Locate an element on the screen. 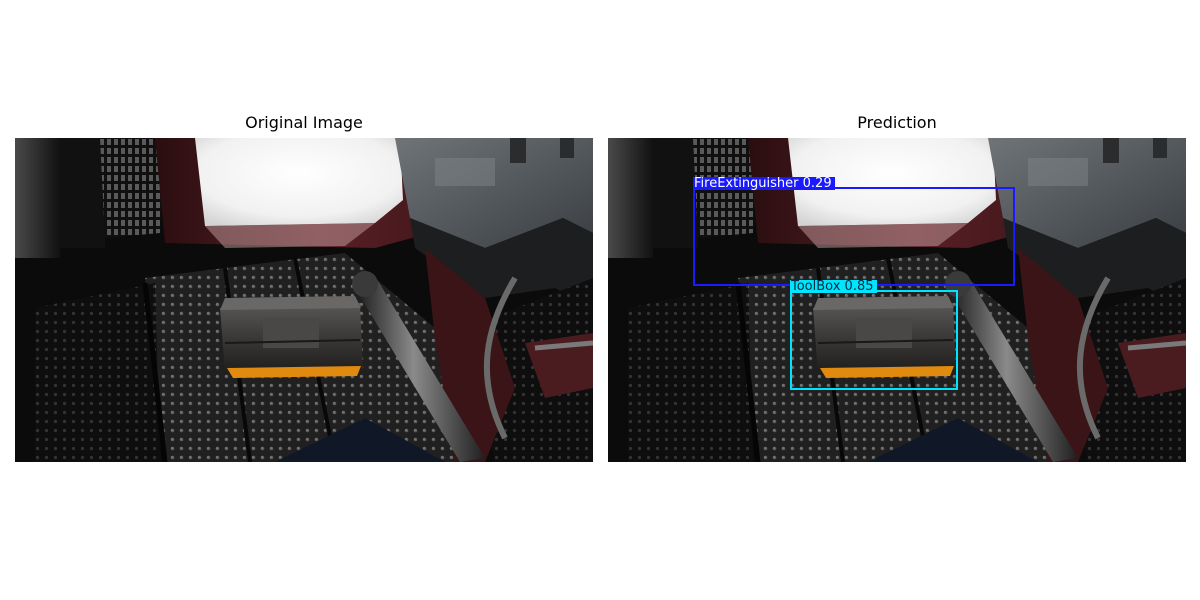 This screenshot has width=1200, height=600. original-image-title: Original Image is located at coordinates (304, 122).